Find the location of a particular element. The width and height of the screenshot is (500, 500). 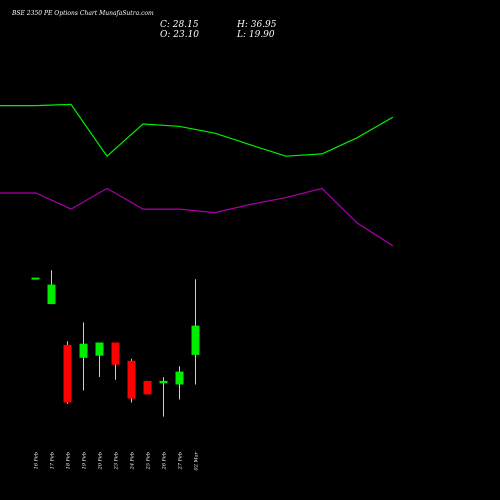

close-value: C: 28.15 is located at coordinates (179, 25).